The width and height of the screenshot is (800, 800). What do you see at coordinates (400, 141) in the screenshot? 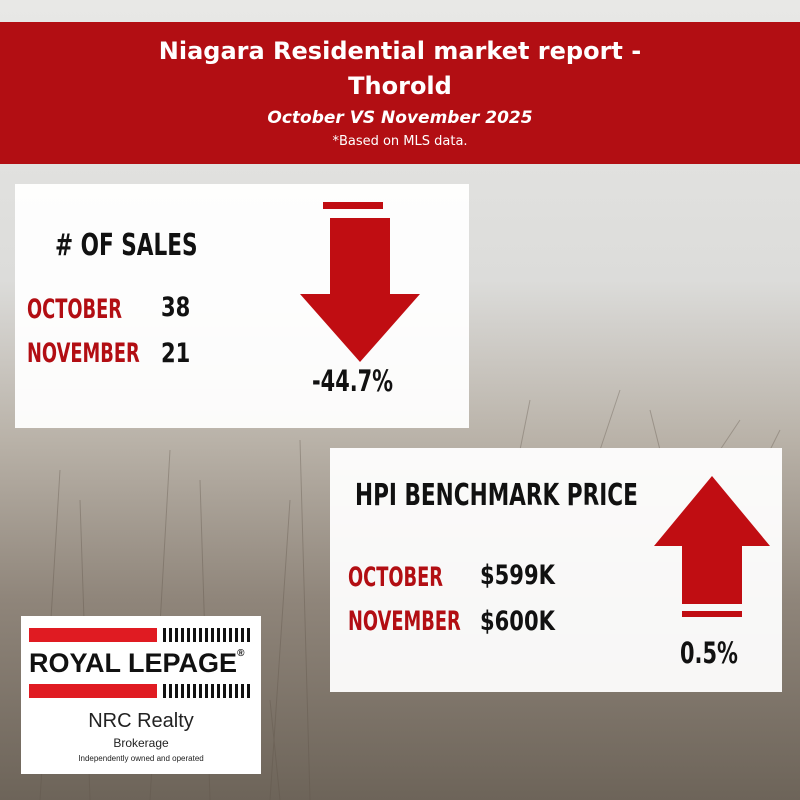
I see `data-source-note: *Based on MLS data.` at bounding box center [400, 141].